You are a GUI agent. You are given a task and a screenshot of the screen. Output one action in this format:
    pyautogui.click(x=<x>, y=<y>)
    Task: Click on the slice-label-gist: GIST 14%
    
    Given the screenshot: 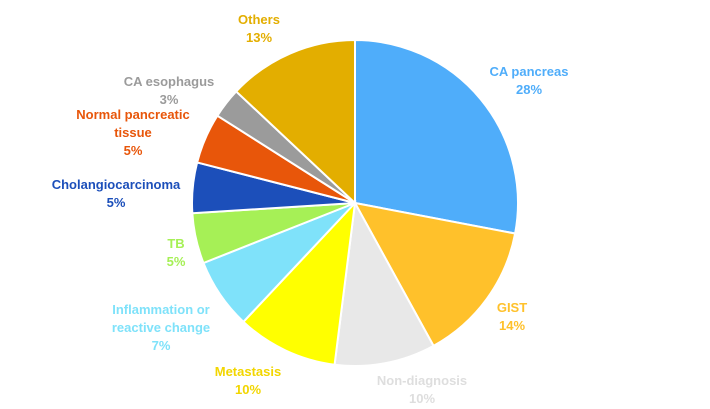 What is the action you would take?
    pyautogui.click(x=512, y=316)
    